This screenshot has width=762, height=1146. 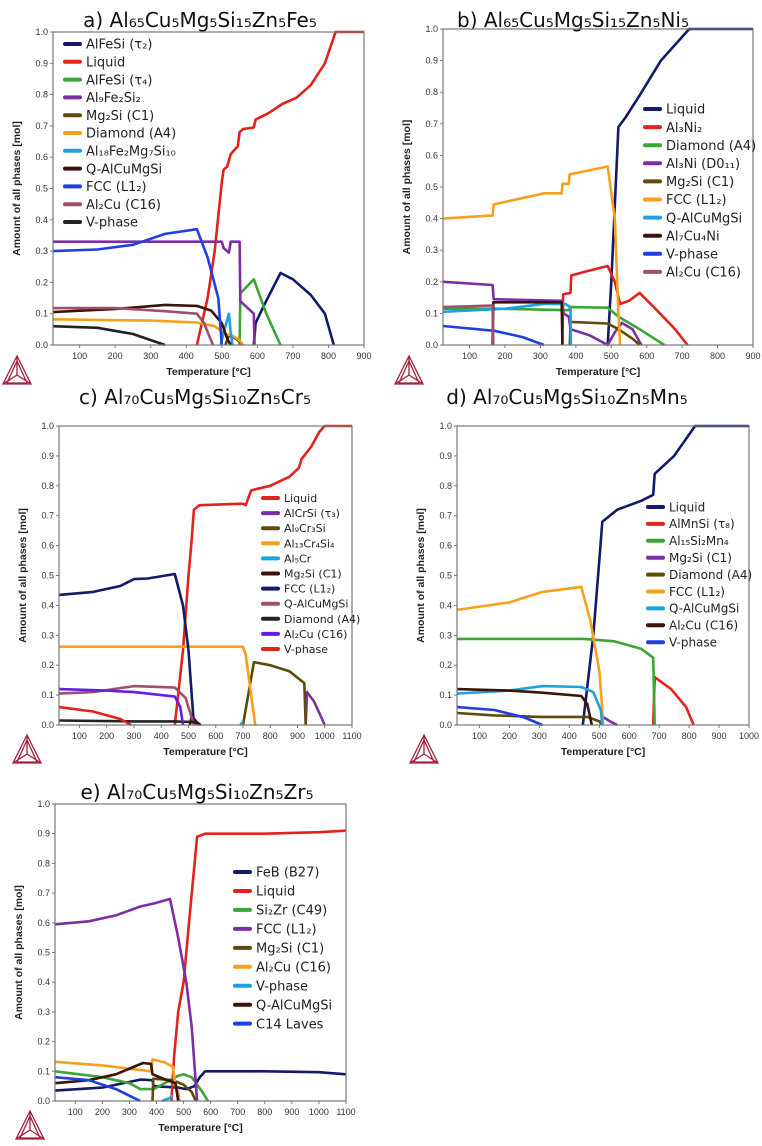 What do you see at coordinates (672, 128) in the screenshot?
I see `legend-item: Al₃Ni₂` at bounding box center [672, 128].